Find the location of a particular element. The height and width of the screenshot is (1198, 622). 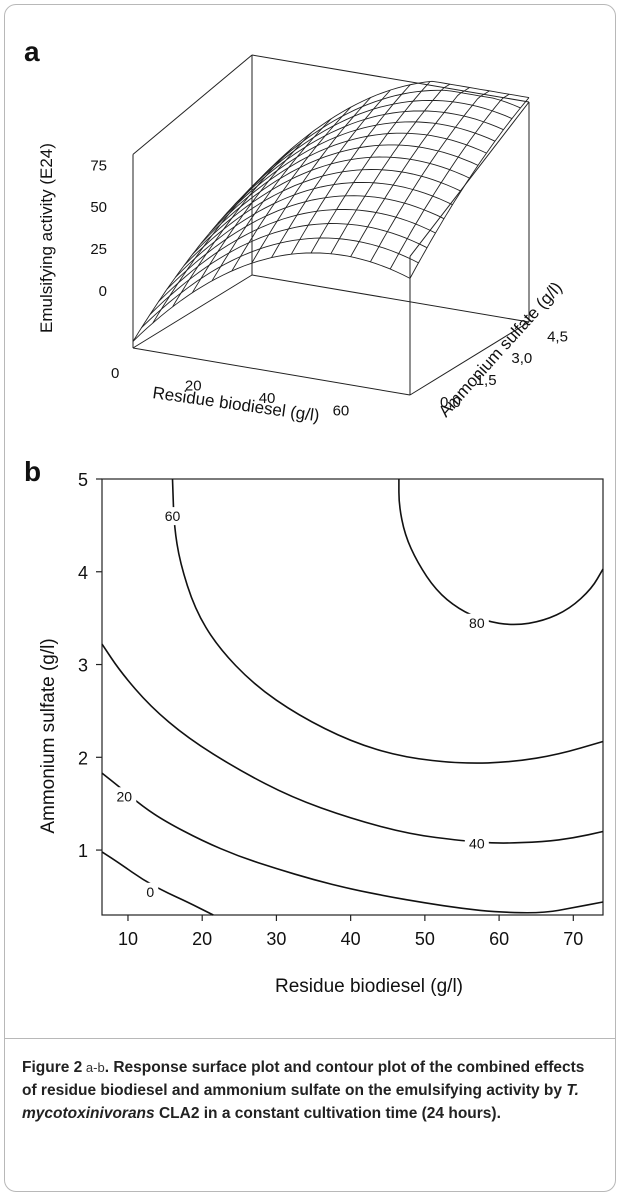

z-tick-label: 25 is located at coordinates (98, 249).